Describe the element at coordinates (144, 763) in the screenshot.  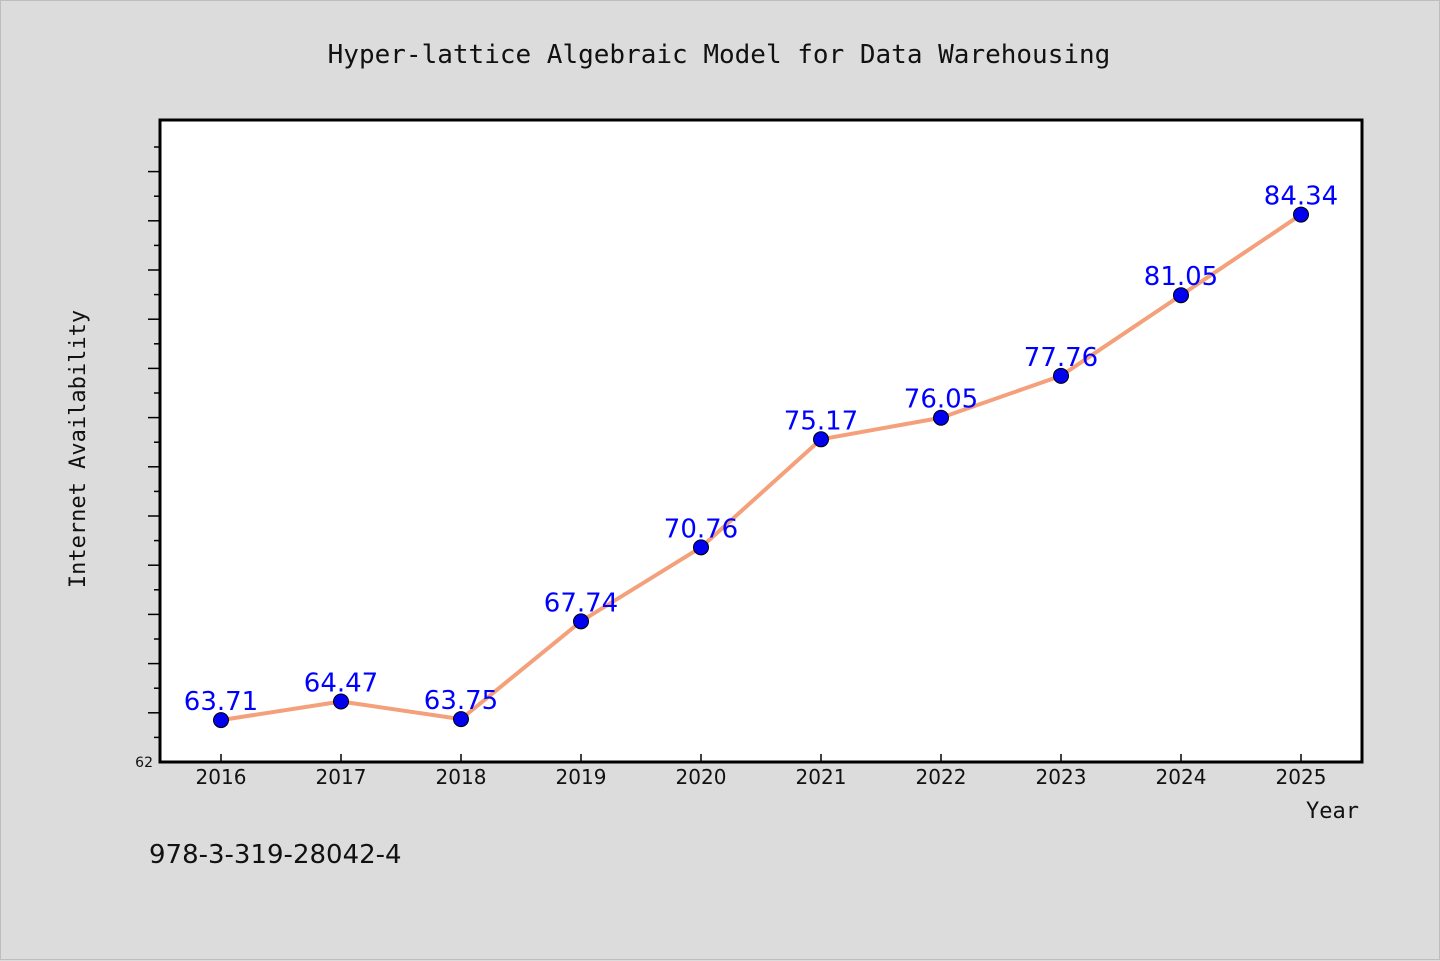
I see `y-tick-label: 62` at that location.